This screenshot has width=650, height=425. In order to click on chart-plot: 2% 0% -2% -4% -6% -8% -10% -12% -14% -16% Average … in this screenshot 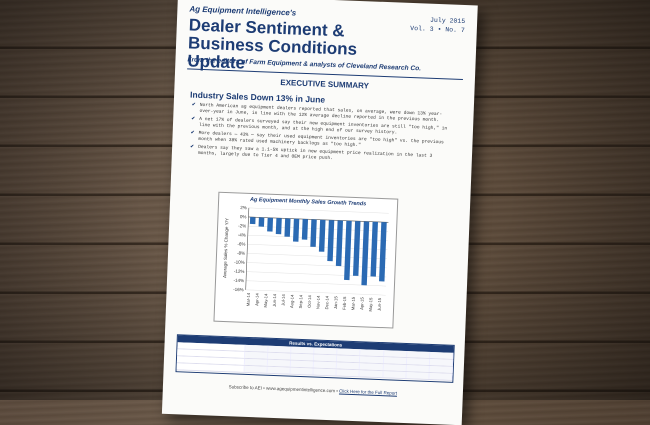, I will do `click(305, 258)`.